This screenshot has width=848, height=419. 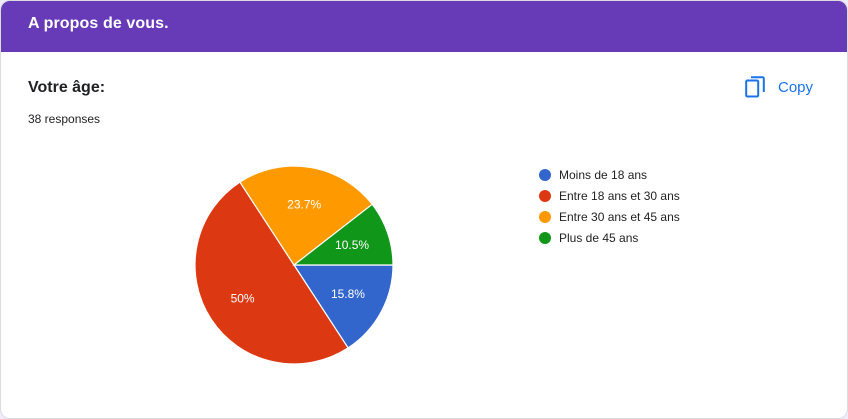 I want to click on legend-item-entre-18-ans-et-30-ans: Entre 18 ans et 30 ans, so click(x=609, y=195).